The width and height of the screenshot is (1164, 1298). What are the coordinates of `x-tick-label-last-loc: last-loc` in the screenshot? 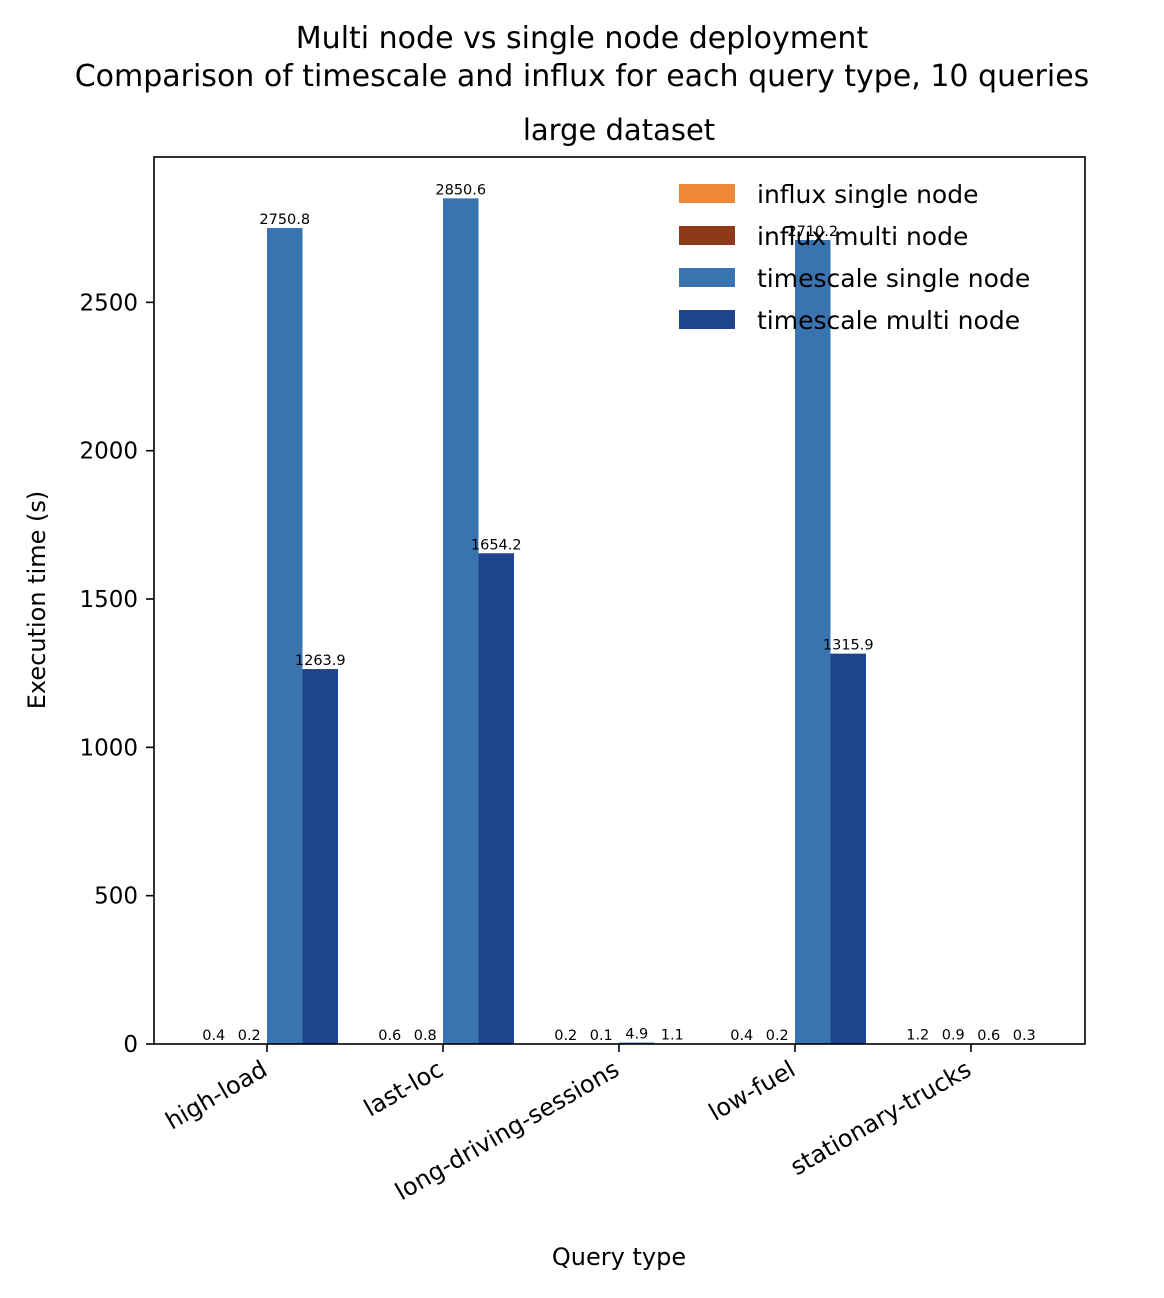 It's located at (403, 1088).